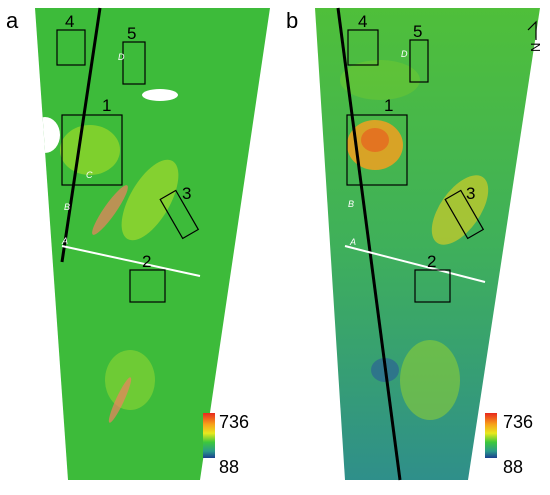  Describe the element at coordinates (535, 47) in the screenshot. I see `north-label: N` at that location.